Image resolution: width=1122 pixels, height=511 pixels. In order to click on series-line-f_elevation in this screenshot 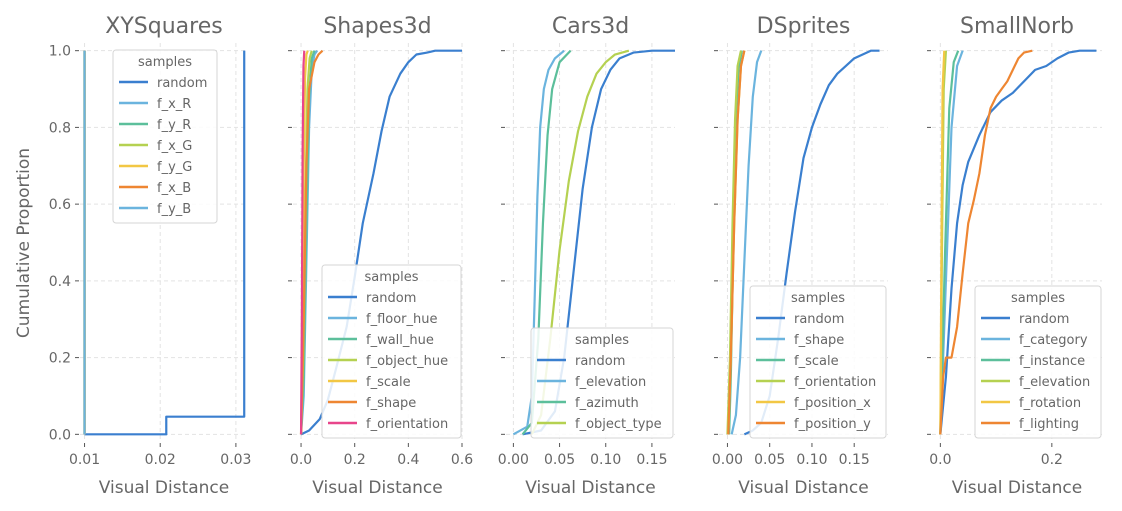, I will do `click(538, 242)`.